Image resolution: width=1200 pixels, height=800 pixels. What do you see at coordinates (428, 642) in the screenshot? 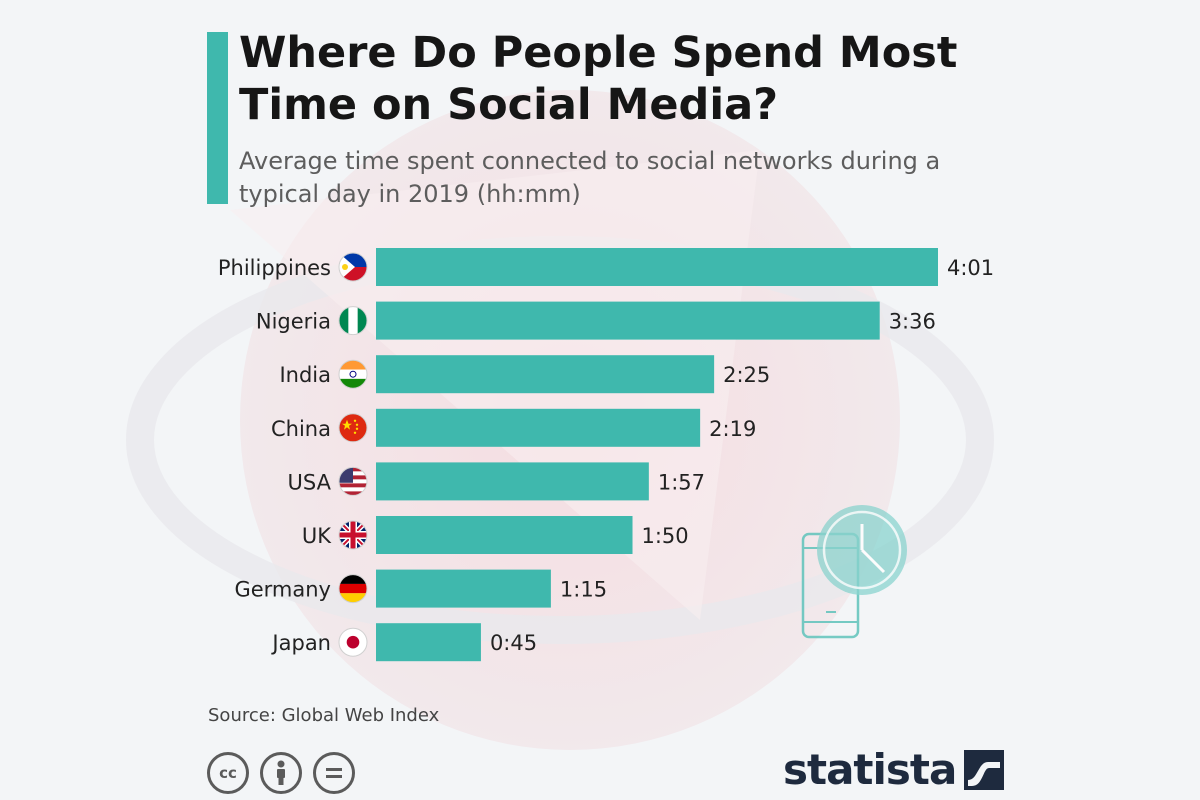
I see `bar-japan` at bounding box center [428, 642].